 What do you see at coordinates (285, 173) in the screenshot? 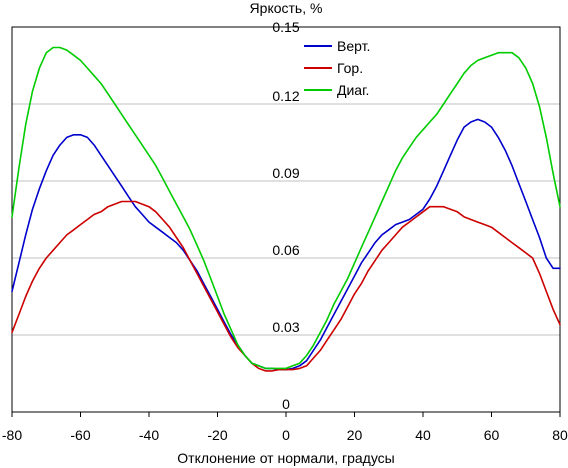
I see `y-tick-label: 0.09` at bounding box center [285, 173].